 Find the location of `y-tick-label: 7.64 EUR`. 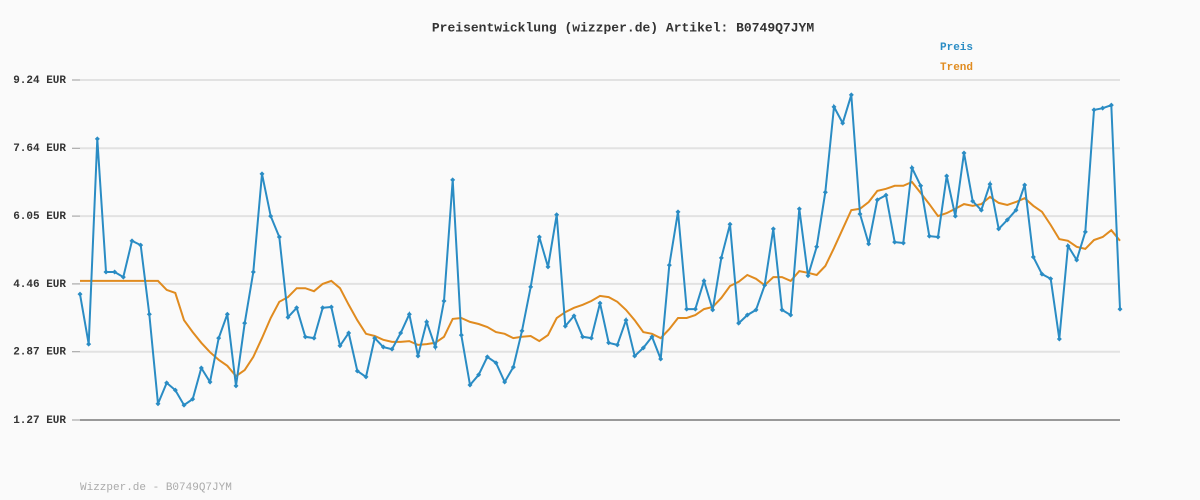

y-tick-label: 7.64 EUR is located at coordinates (39, 149).